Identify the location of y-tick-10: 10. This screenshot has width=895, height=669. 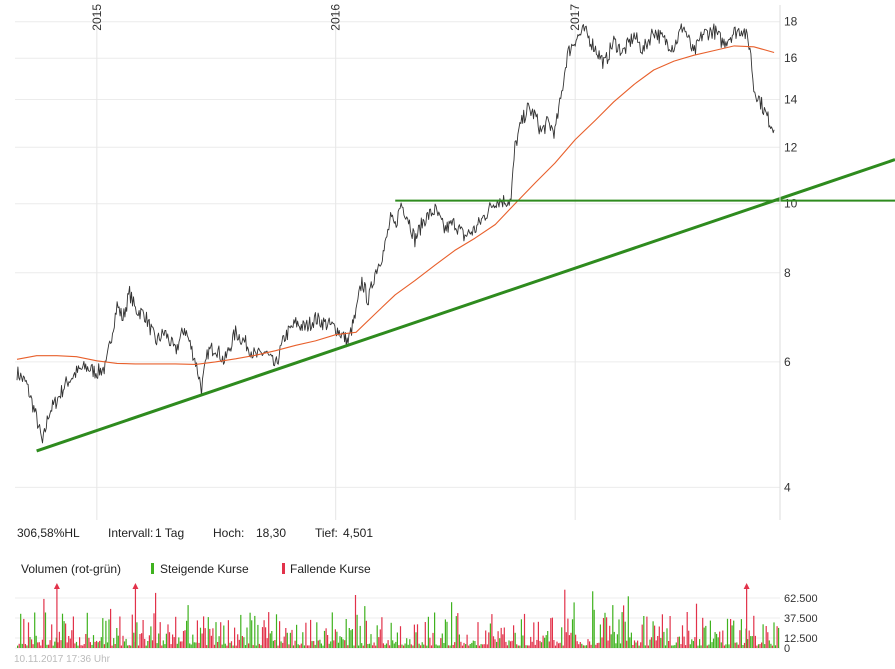
(791, 204).